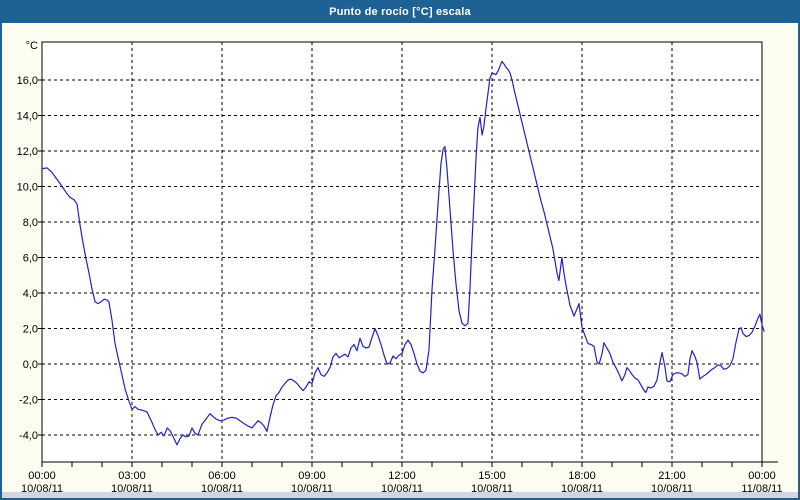 The image size is (800, 500). Describe the element at coordinates (27, 152) in the screenshot. I see `y-tick-label: 12,0` at that location.